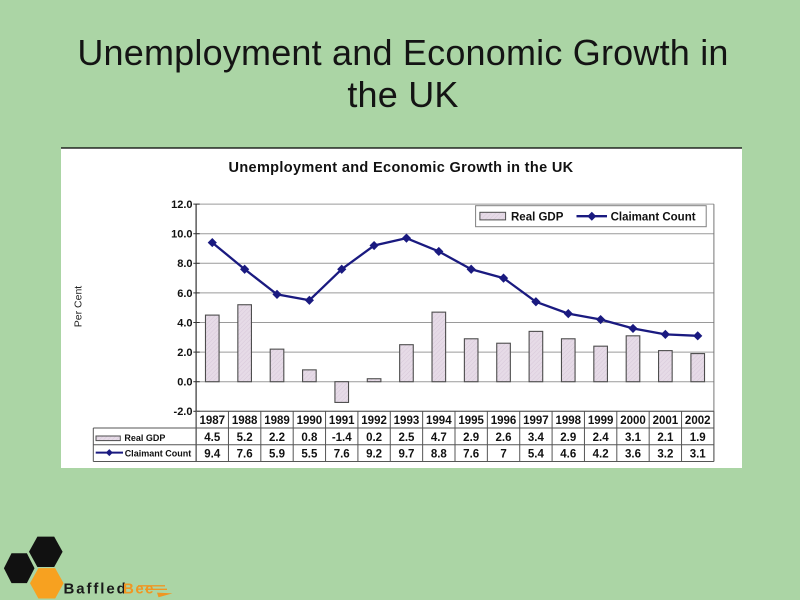  What do you see at coordinates (536, 438) in the screenshot?
I see `svg-text: 3.4` at bounding box center [536, 438].